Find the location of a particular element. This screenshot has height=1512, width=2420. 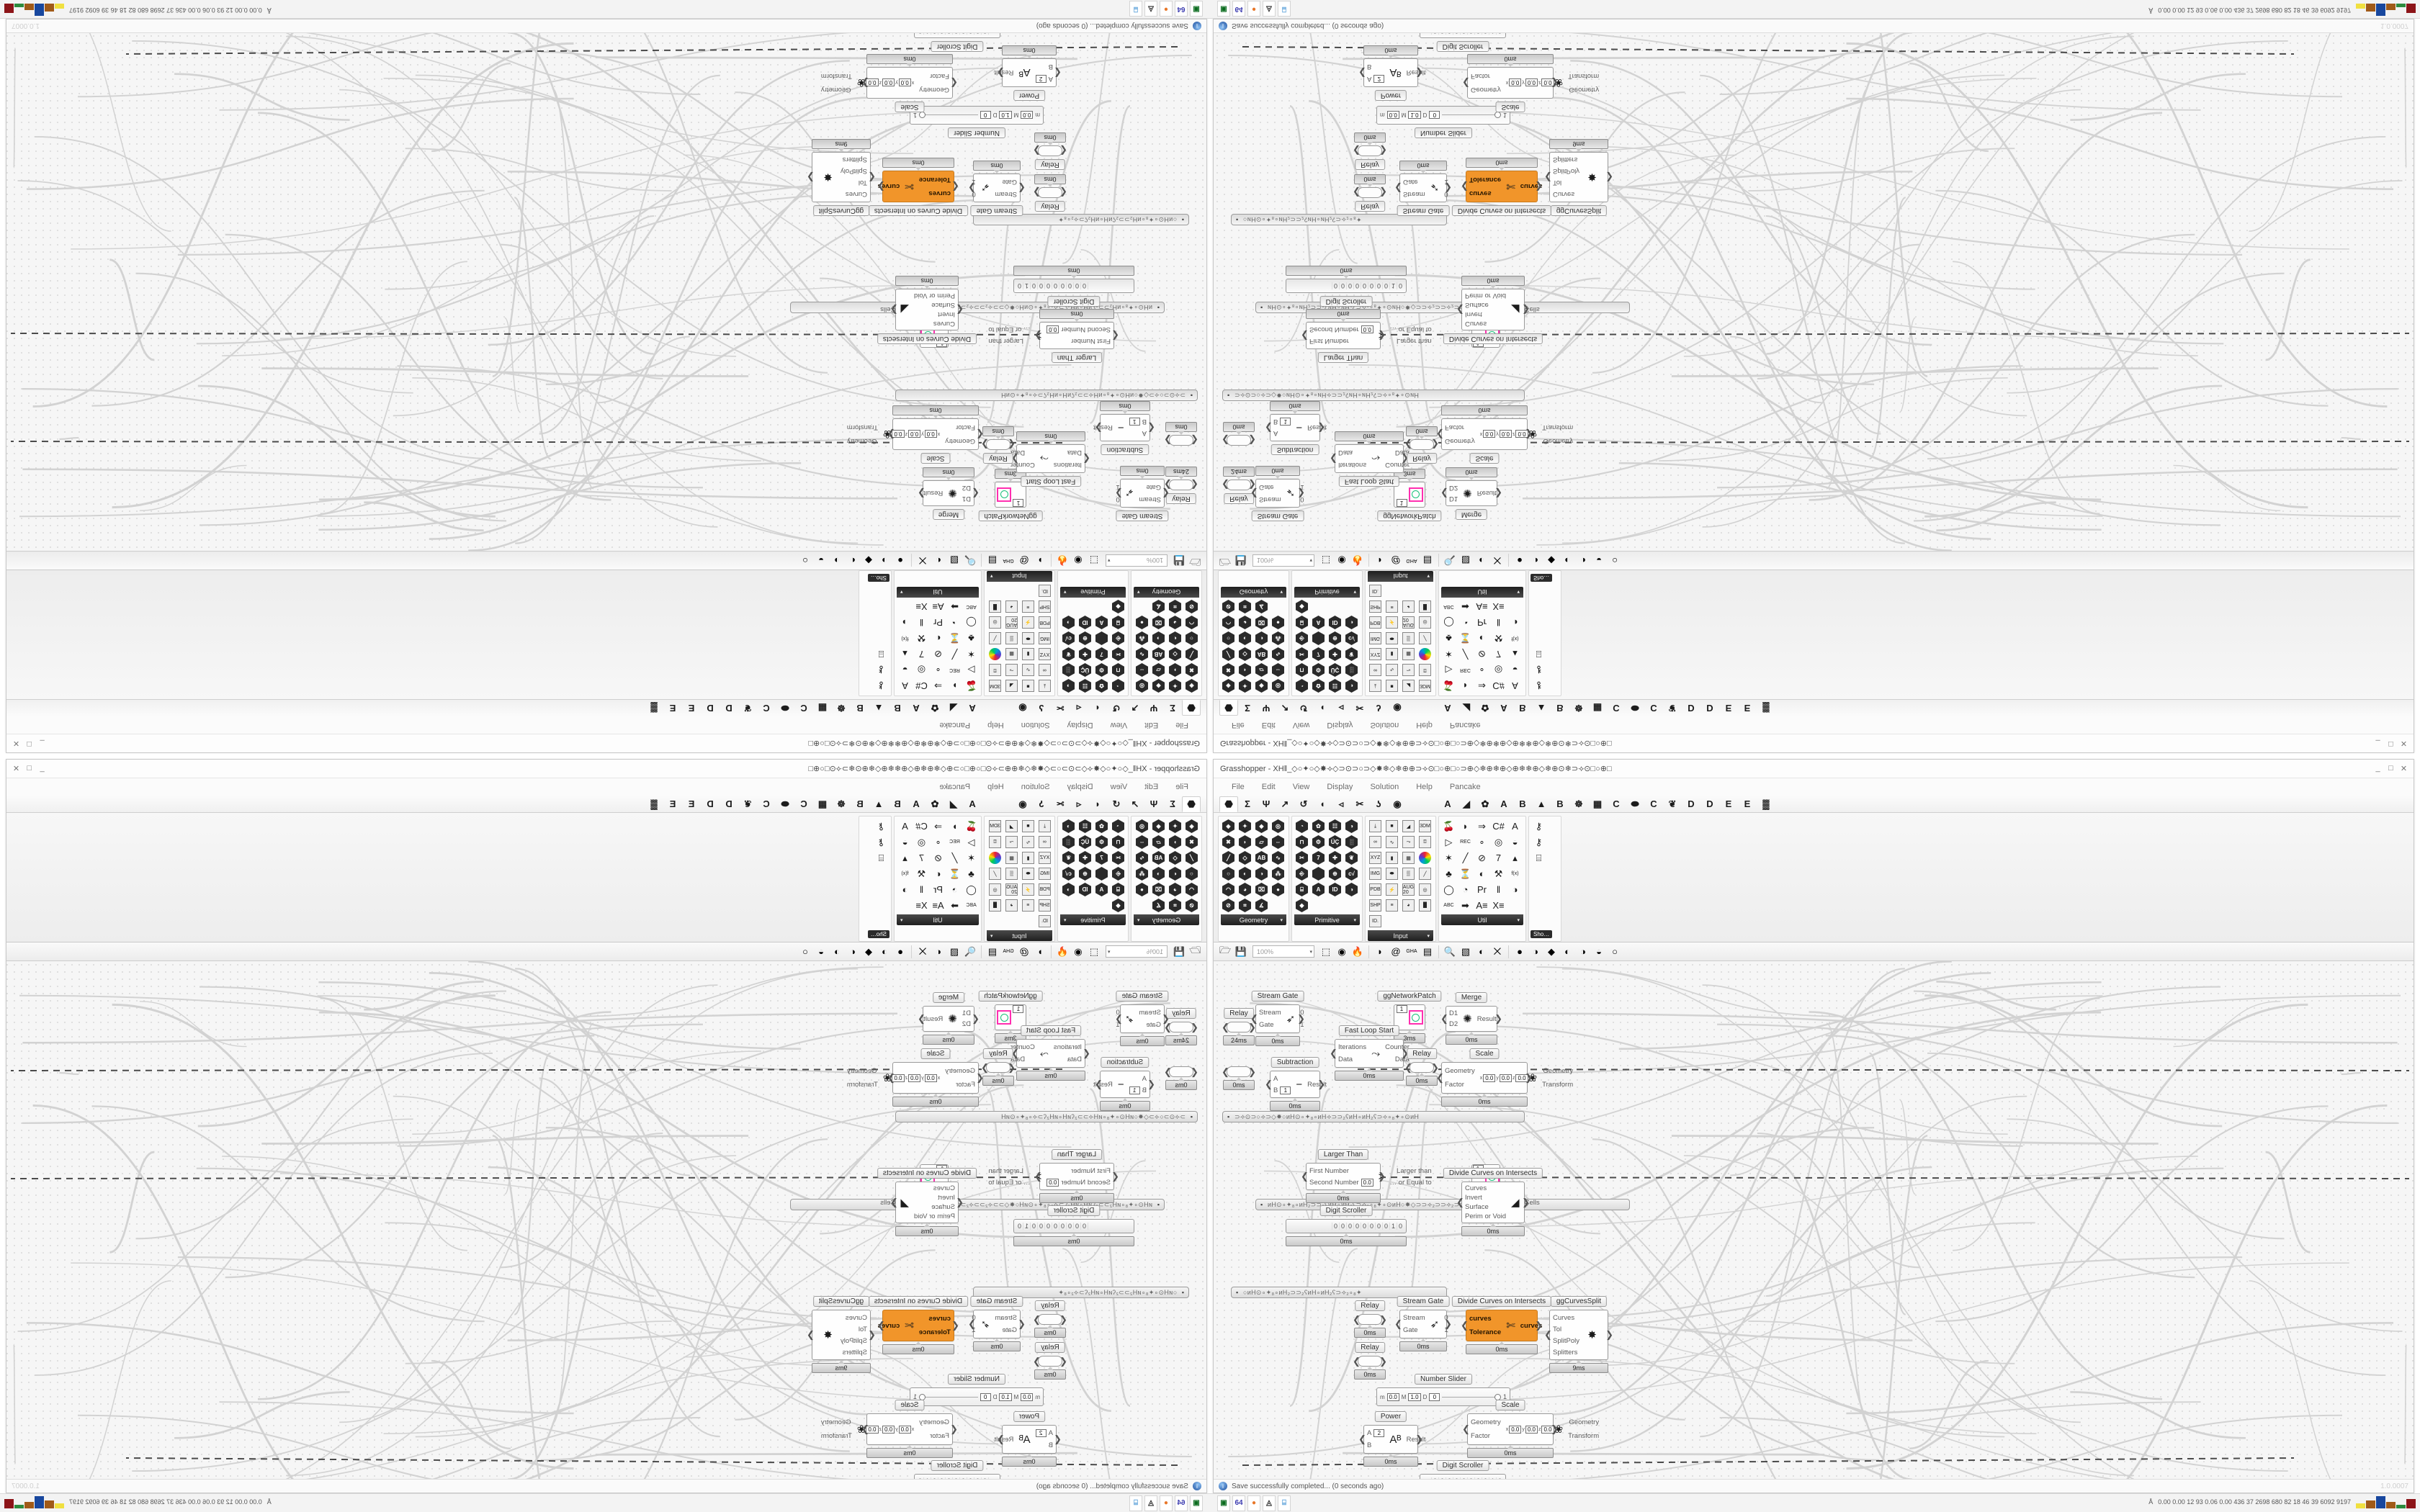

abc-icon: AB is located at coordinates (1158, 857).